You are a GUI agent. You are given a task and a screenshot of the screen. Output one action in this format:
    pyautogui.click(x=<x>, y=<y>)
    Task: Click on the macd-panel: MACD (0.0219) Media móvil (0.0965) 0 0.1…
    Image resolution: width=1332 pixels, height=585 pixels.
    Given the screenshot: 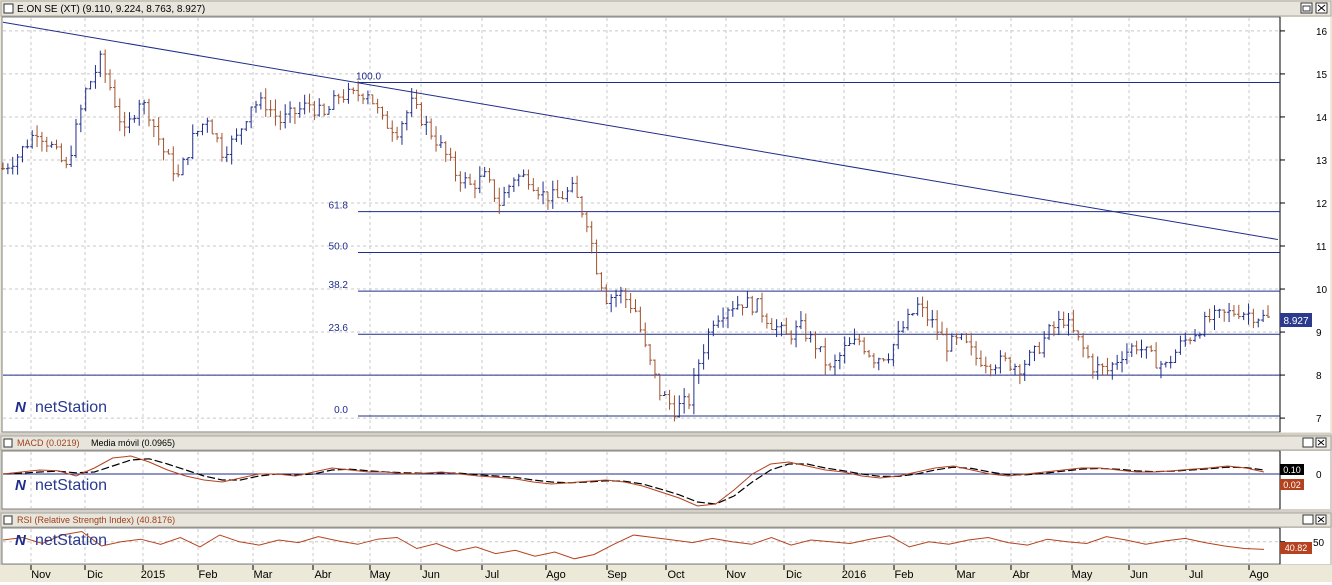 What is the action you would take?
    pyautogui.click(x=666, y=472)
    